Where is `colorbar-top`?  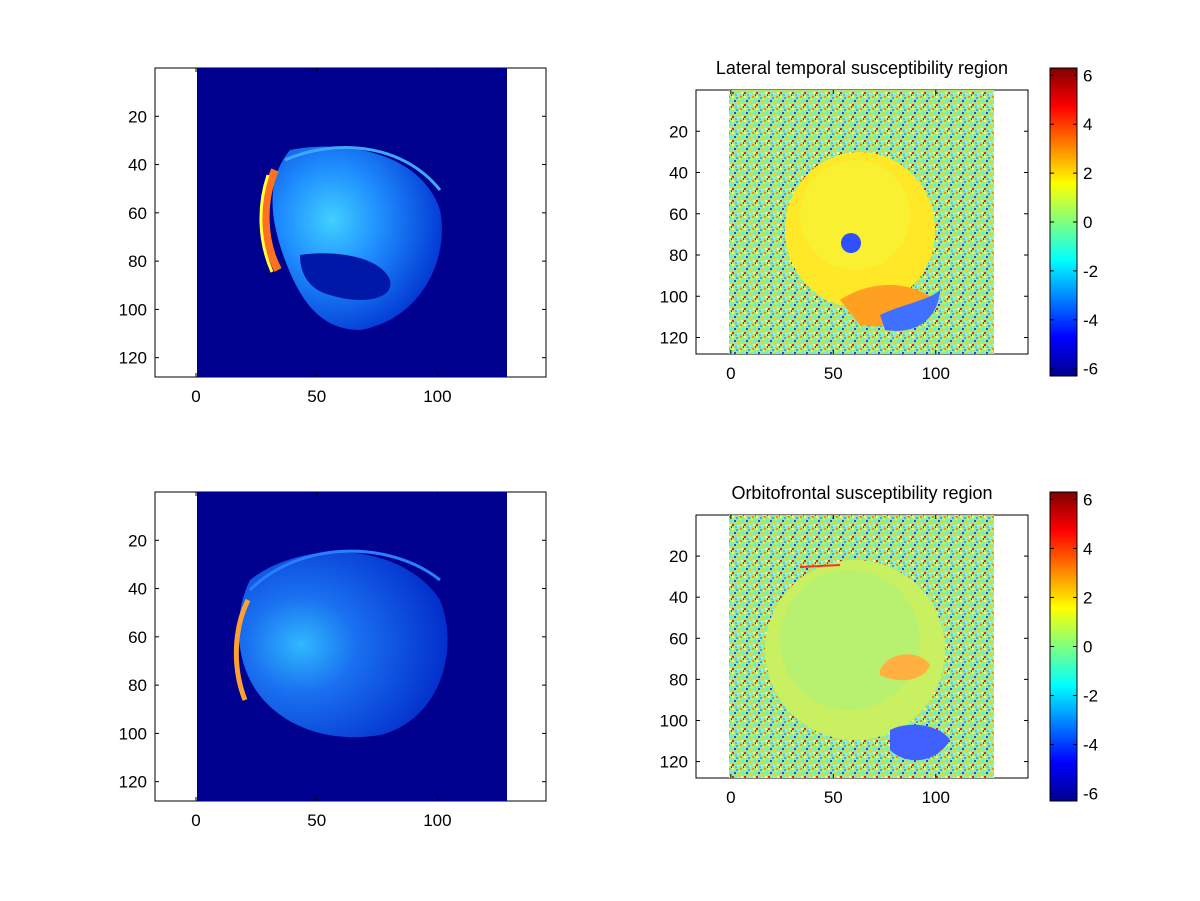
colorbar-top is located at coordinates (1063, 222).